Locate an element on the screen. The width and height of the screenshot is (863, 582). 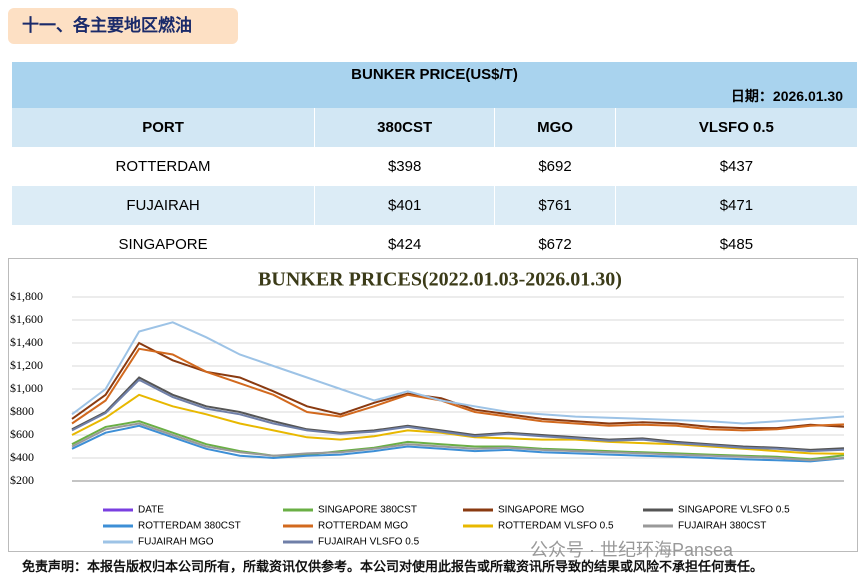
y-tick-label: $800 is located at coordinates (22, 411).